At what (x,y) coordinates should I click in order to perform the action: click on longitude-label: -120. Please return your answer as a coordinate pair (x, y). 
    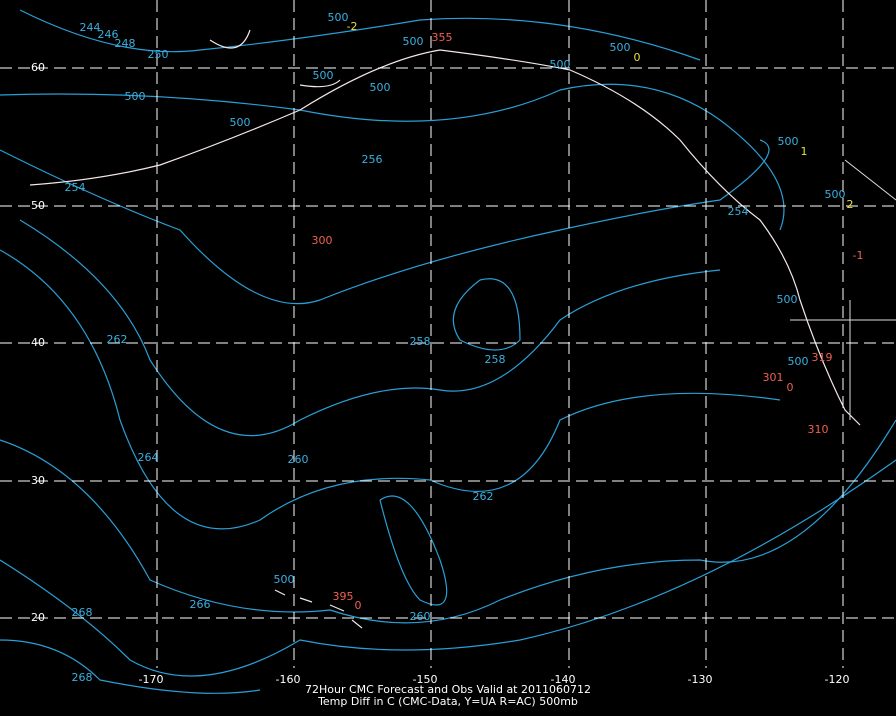
    Looking at the image, I should click on (837, 679).